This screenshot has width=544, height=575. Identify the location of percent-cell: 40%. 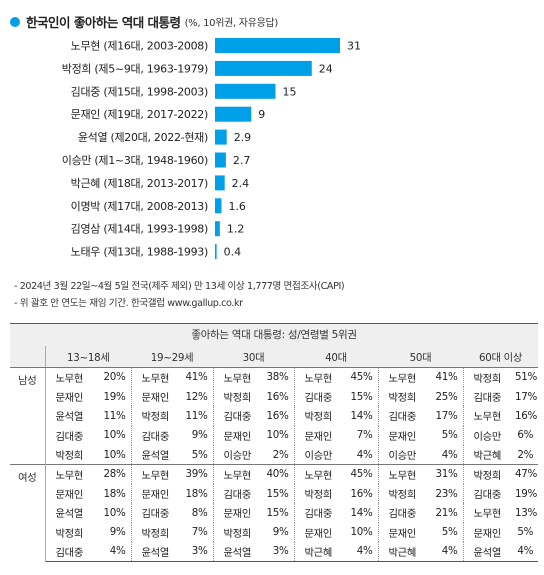
(278, 473).